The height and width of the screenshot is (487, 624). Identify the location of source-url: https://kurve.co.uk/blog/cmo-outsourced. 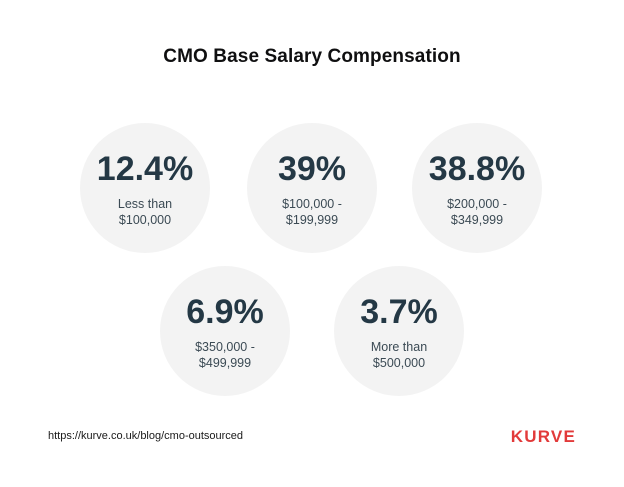
(146, 436).